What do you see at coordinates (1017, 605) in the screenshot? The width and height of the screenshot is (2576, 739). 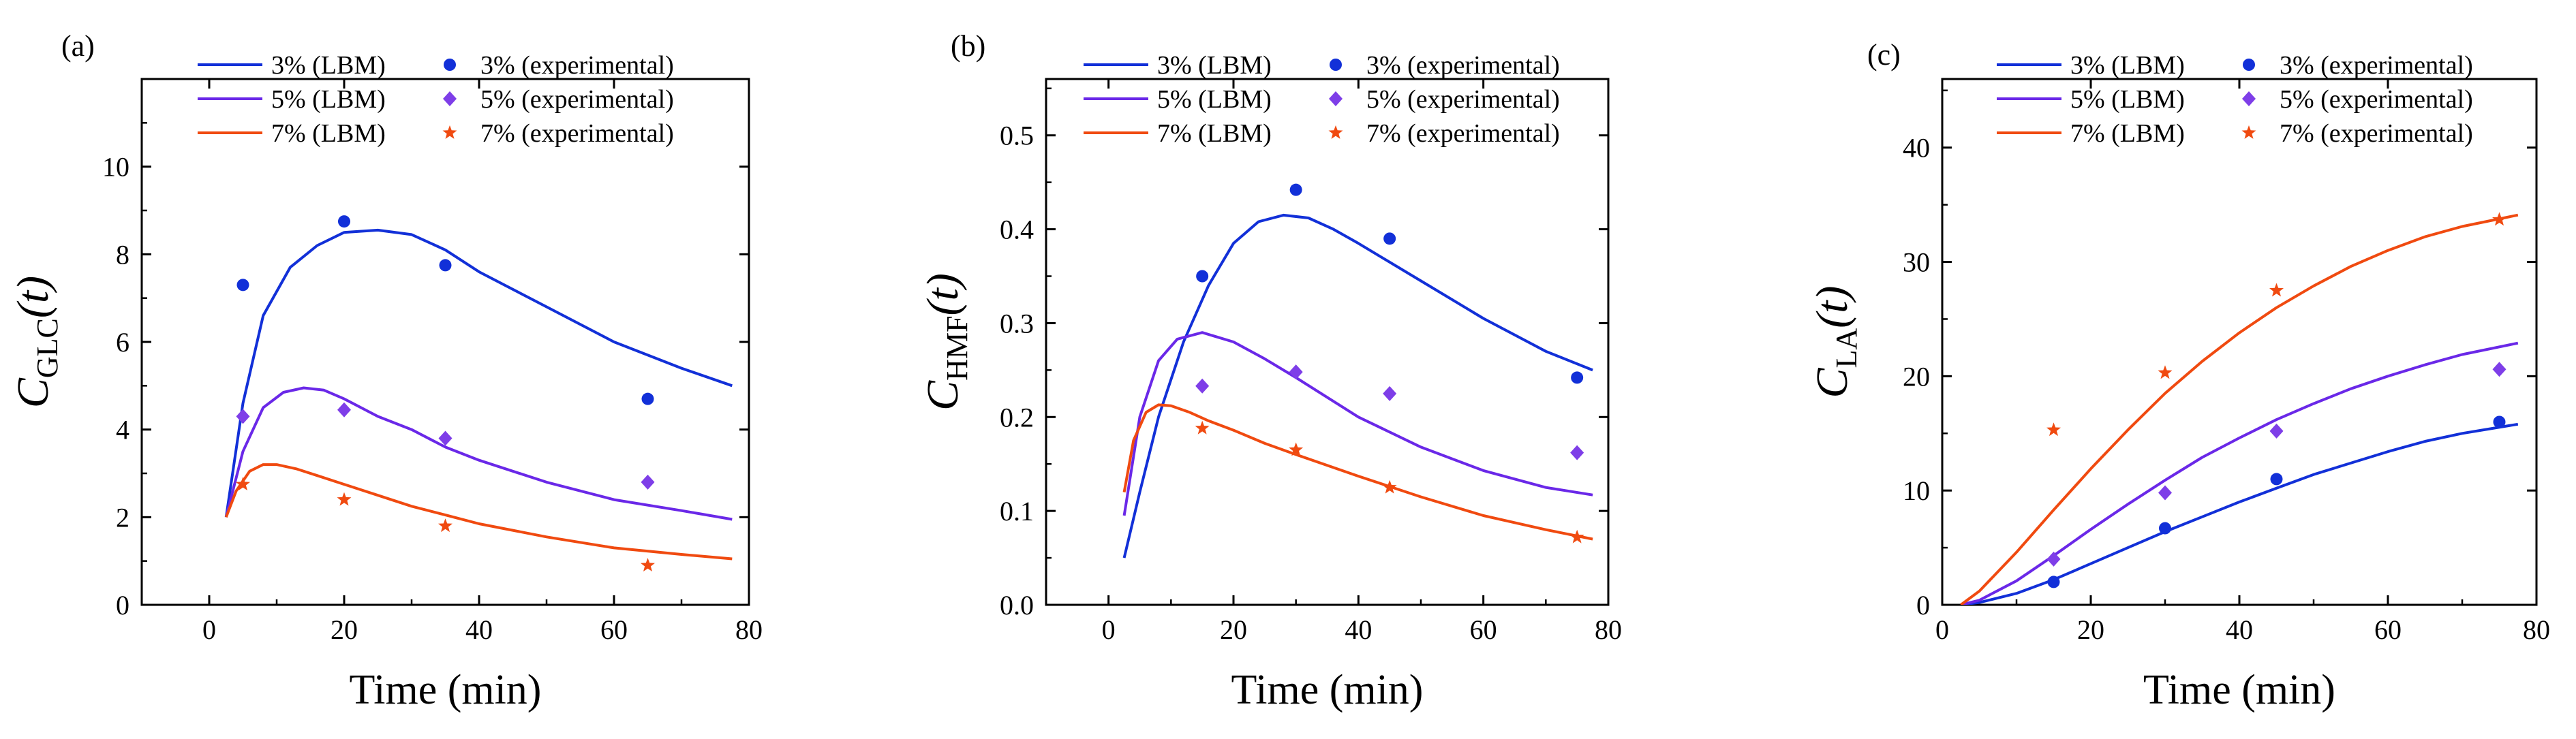 I see `y-tick-label: 0.0` at bounding box center [1017, 605].